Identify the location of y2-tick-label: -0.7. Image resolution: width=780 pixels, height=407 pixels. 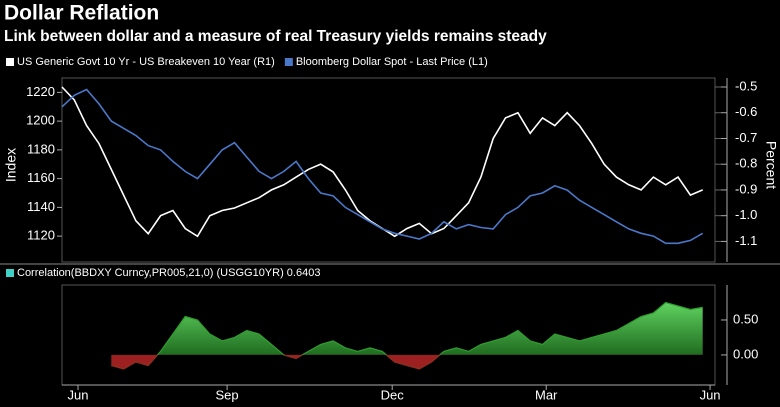
(746, 137).